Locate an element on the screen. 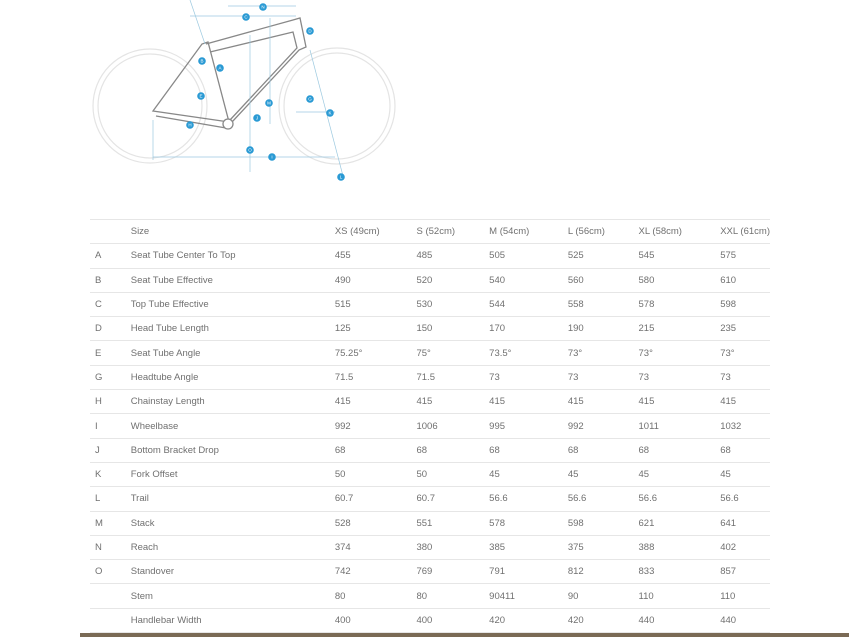 Image resolution: width=849 pixels, height=637 pixels. table-row: J Bottom Bracket Drop 68 68 68 68 68 68 is located at coordinates (430, 450).